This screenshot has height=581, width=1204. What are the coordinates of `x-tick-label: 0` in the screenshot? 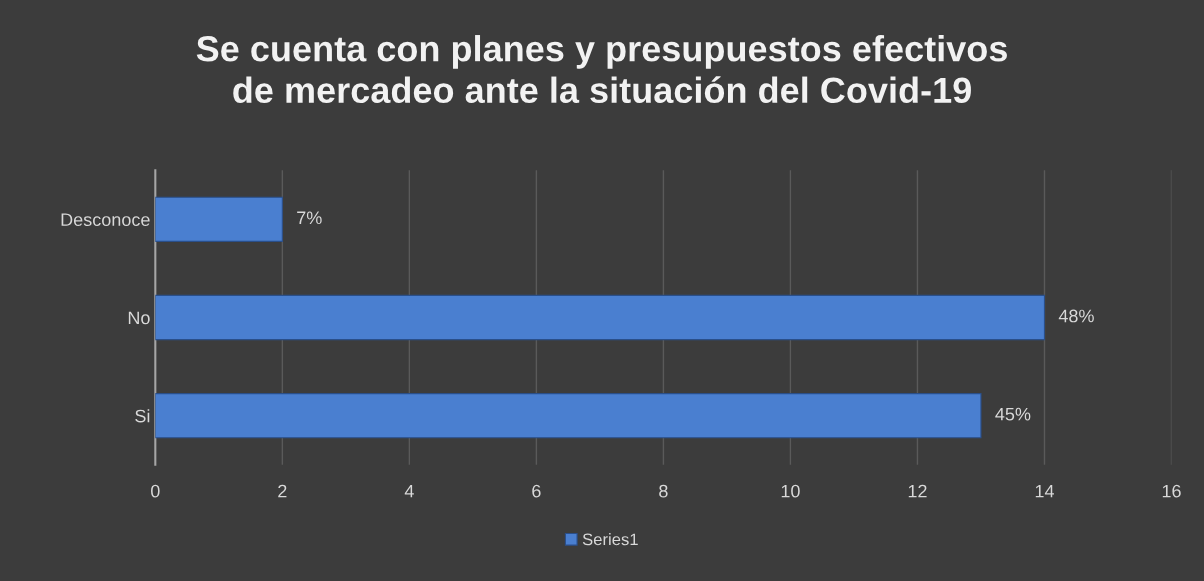 It's located at (155, 491).